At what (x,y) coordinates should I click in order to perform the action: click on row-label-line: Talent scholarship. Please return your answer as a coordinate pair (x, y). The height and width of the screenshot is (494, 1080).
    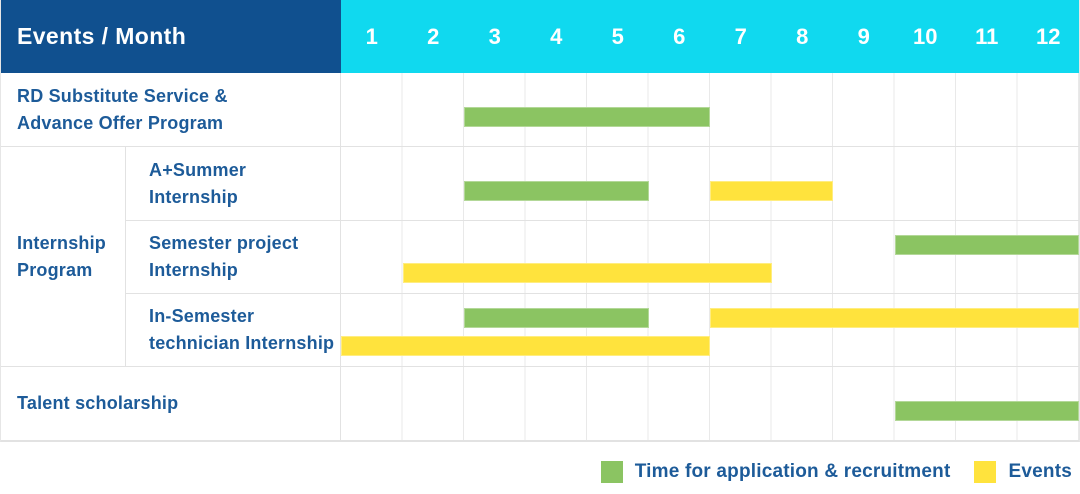
    Looking at the image, I should click on (98, 403).